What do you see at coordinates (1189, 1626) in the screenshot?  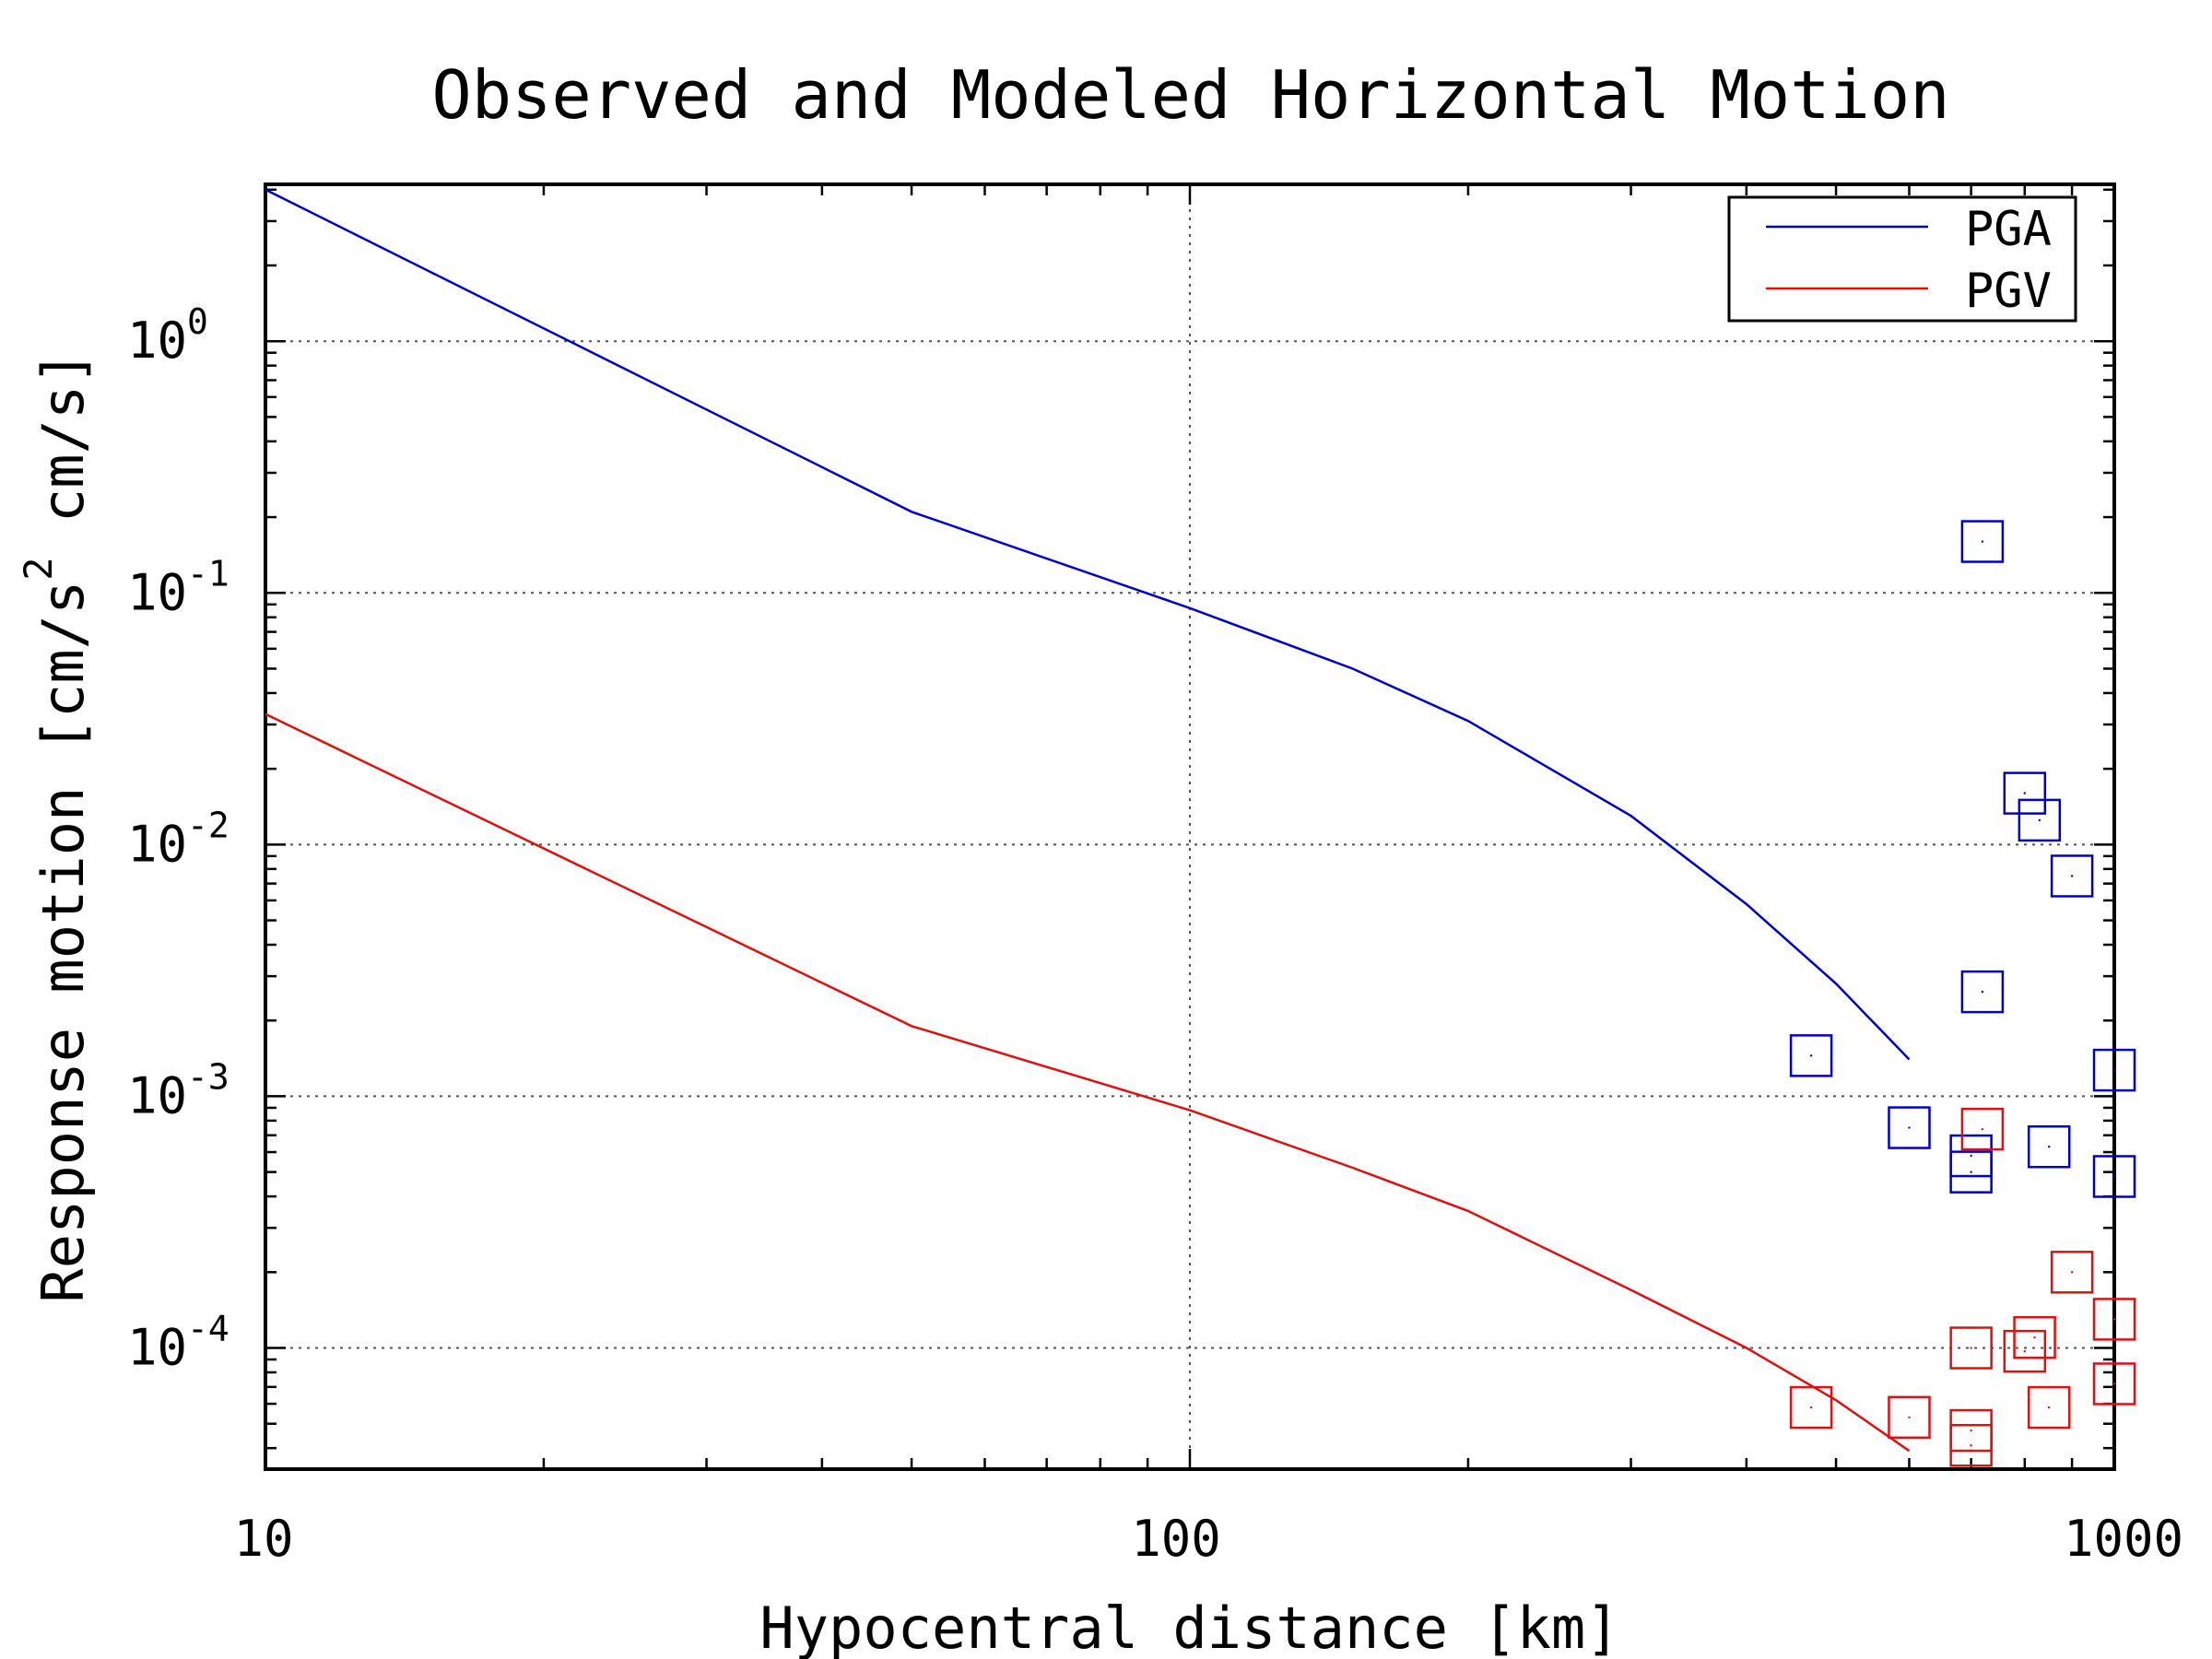 I see `x-axis-label: Hypocentral distance [km]` at bounding box center [1189, 1626].